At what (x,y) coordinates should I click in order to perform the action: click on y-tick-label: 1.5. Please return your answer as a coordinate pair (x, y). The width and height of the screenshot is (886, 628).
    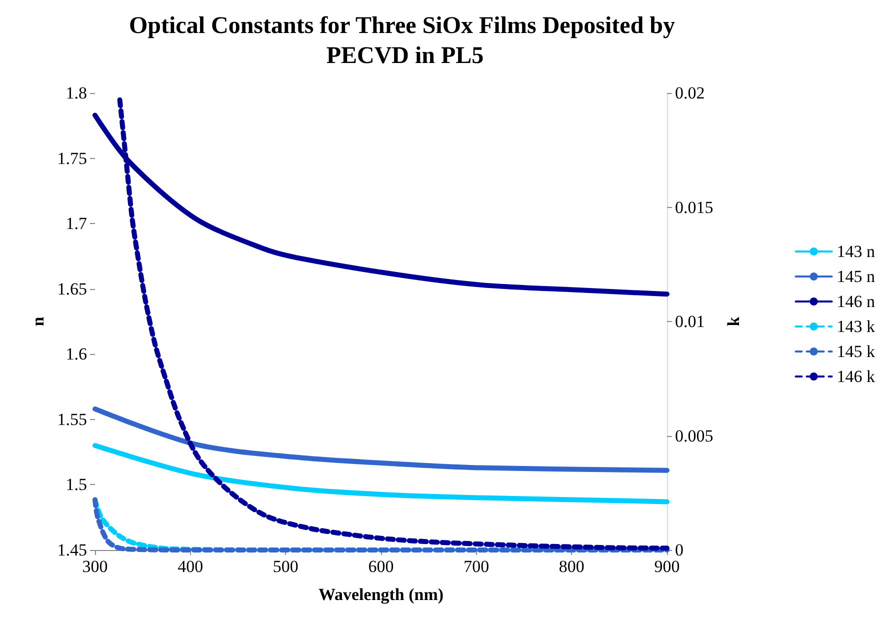
    Looking at the image, I should click on (76, 484).